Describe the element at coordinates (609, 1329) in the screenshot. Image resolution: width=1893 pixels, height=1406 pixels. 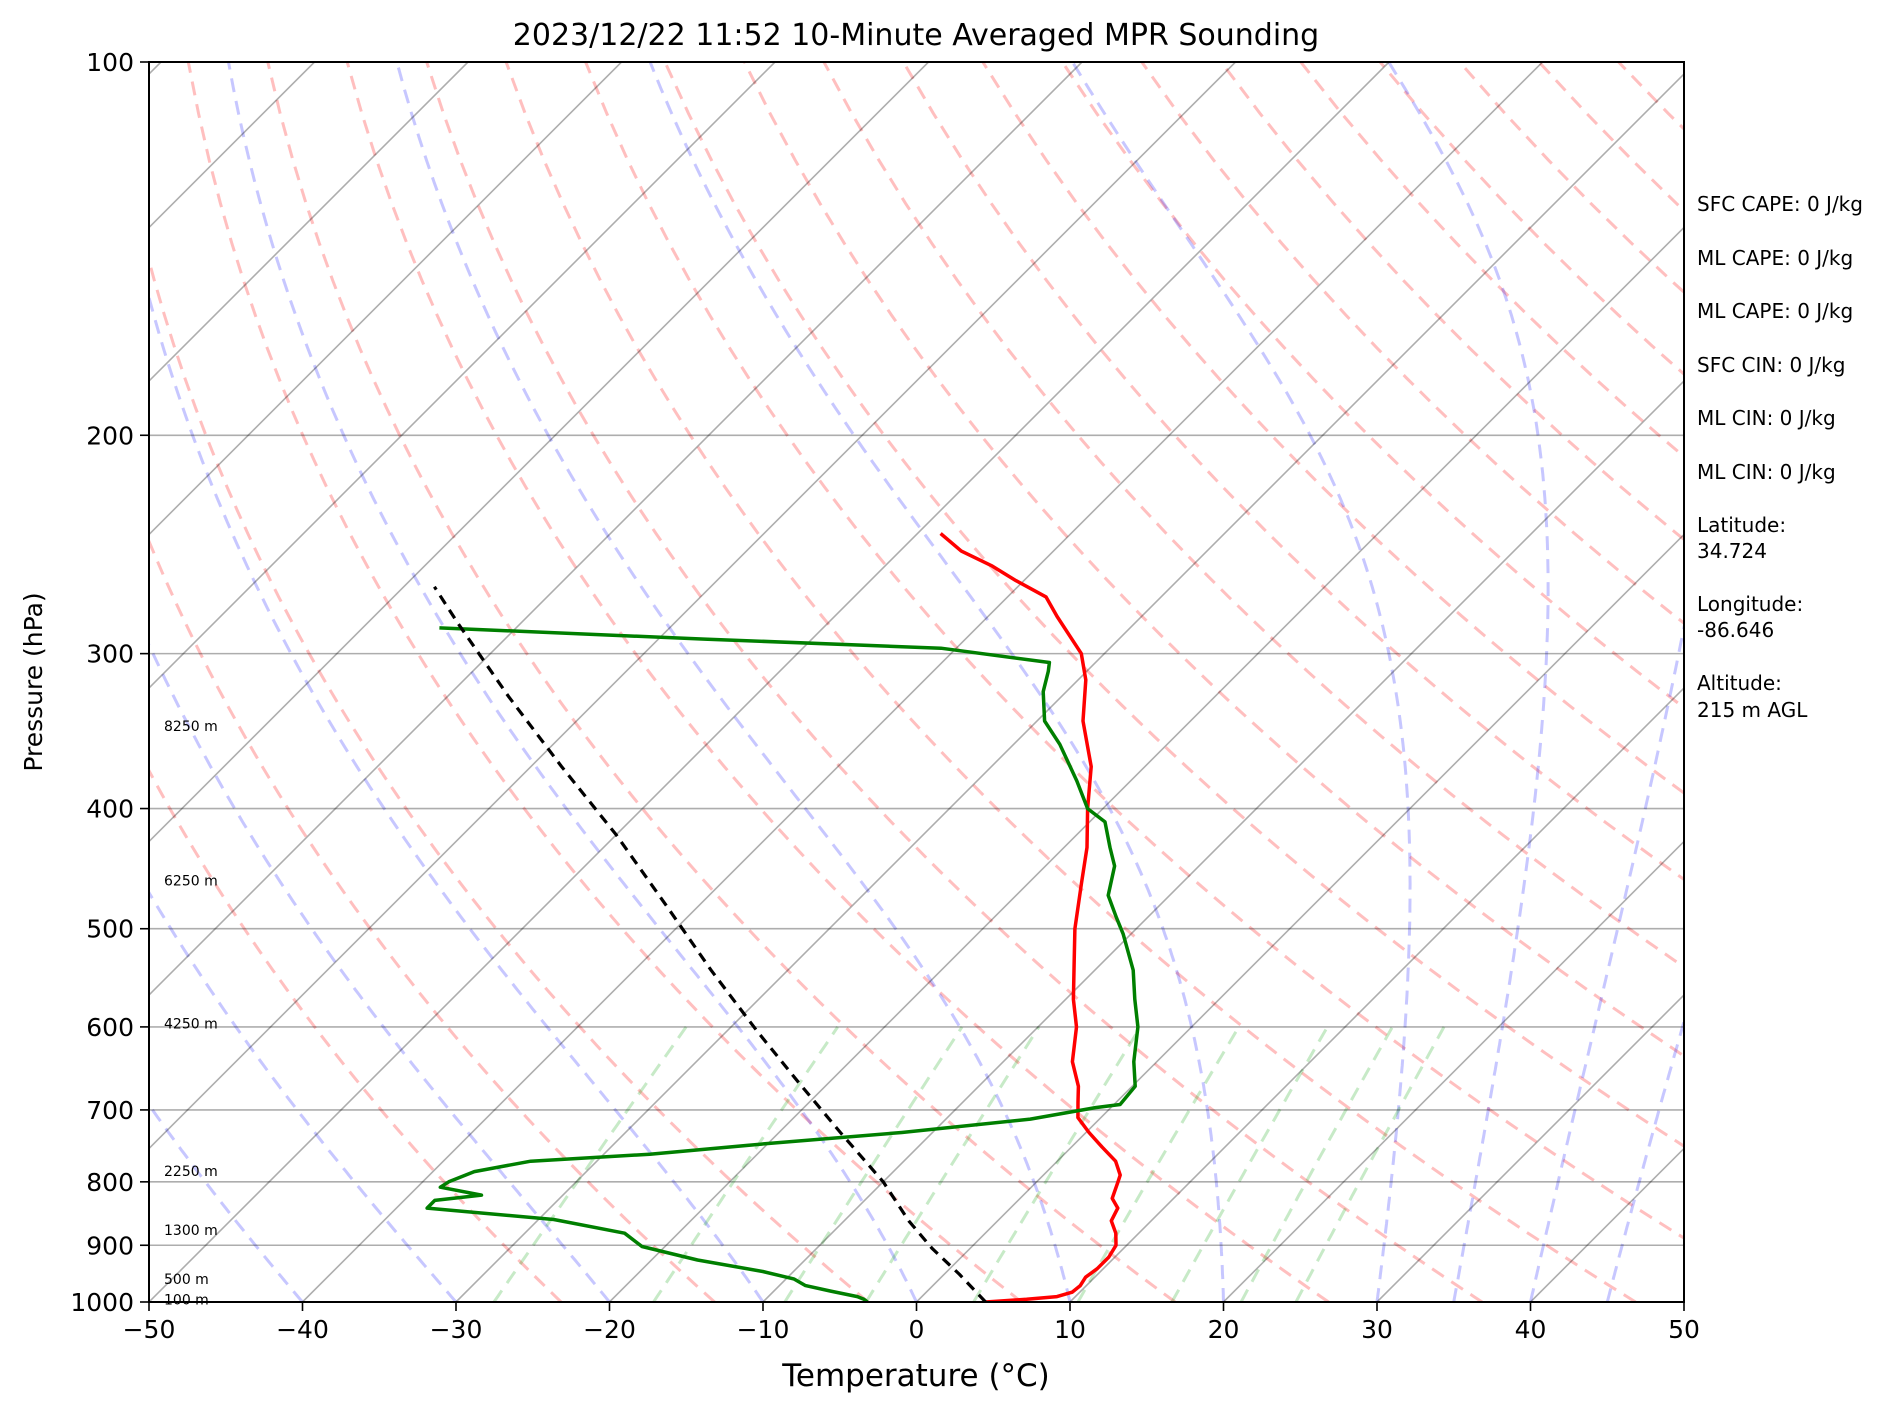
I see `x-tick-label: −20` at that location.